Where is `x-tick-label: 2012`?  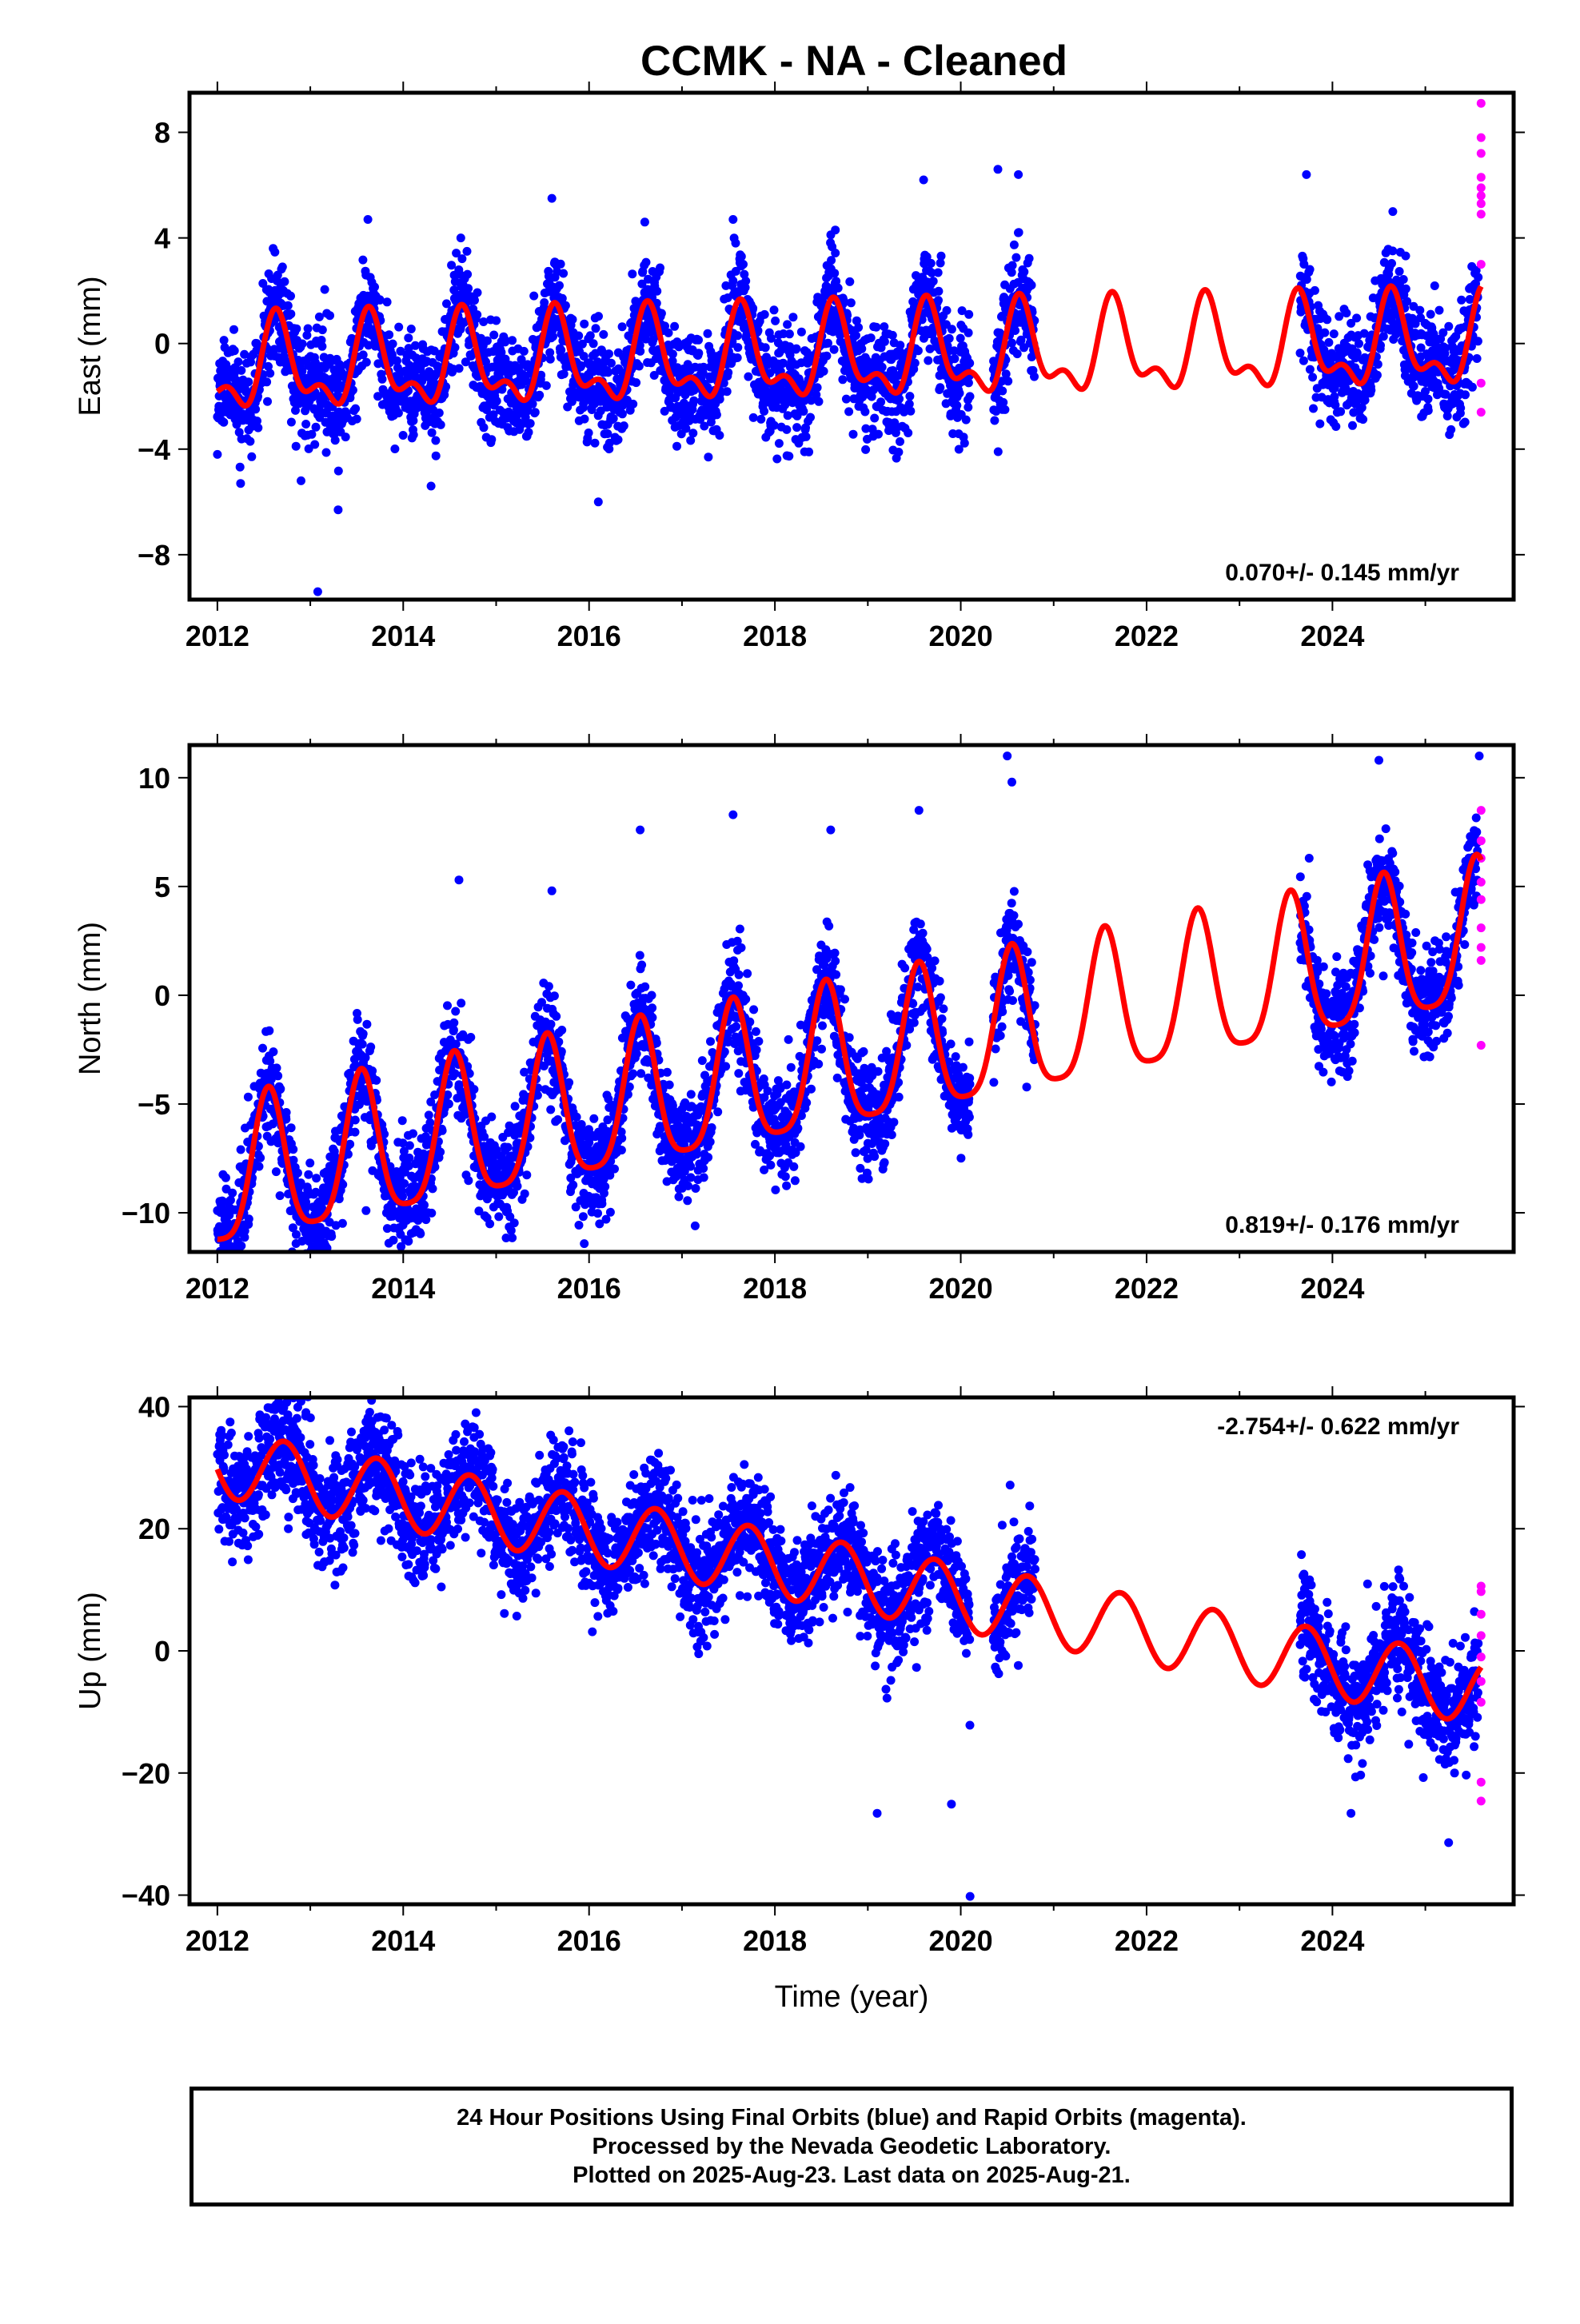 x-tick-label: 2012 is located at coordinates (217, 636).